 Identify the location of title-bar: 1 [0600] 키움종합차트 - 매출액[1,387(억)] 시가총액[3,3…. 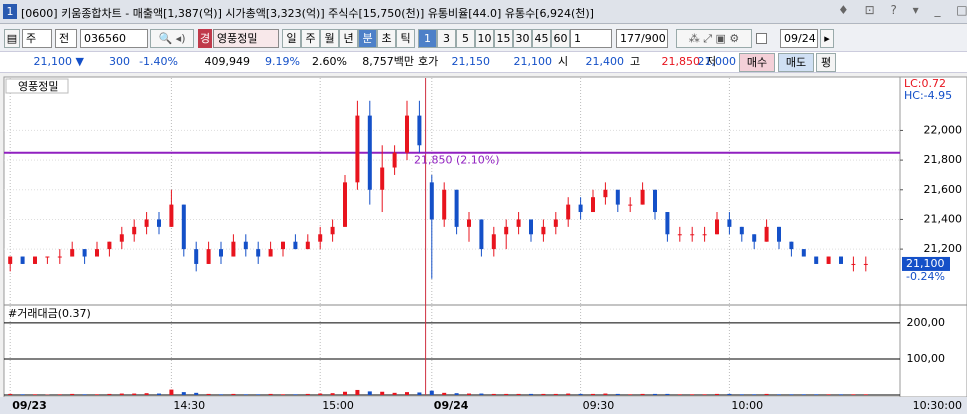
(483, 12).